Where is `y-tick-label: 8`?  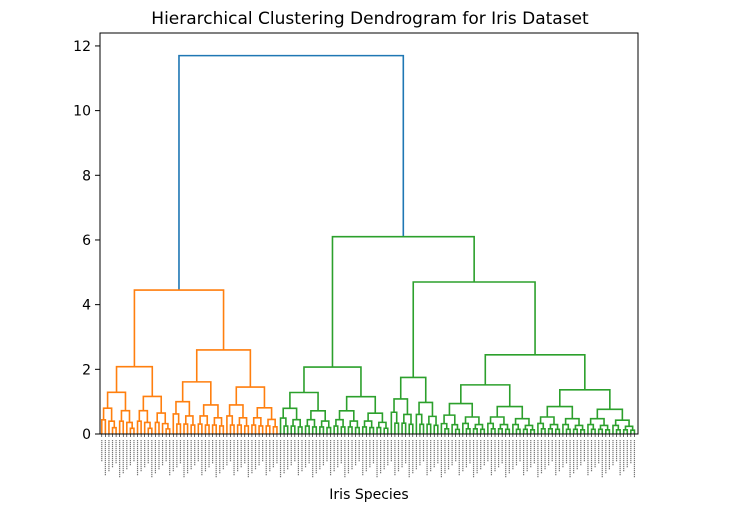 y-tick-label: 8 is located at coordinates (86, 176).